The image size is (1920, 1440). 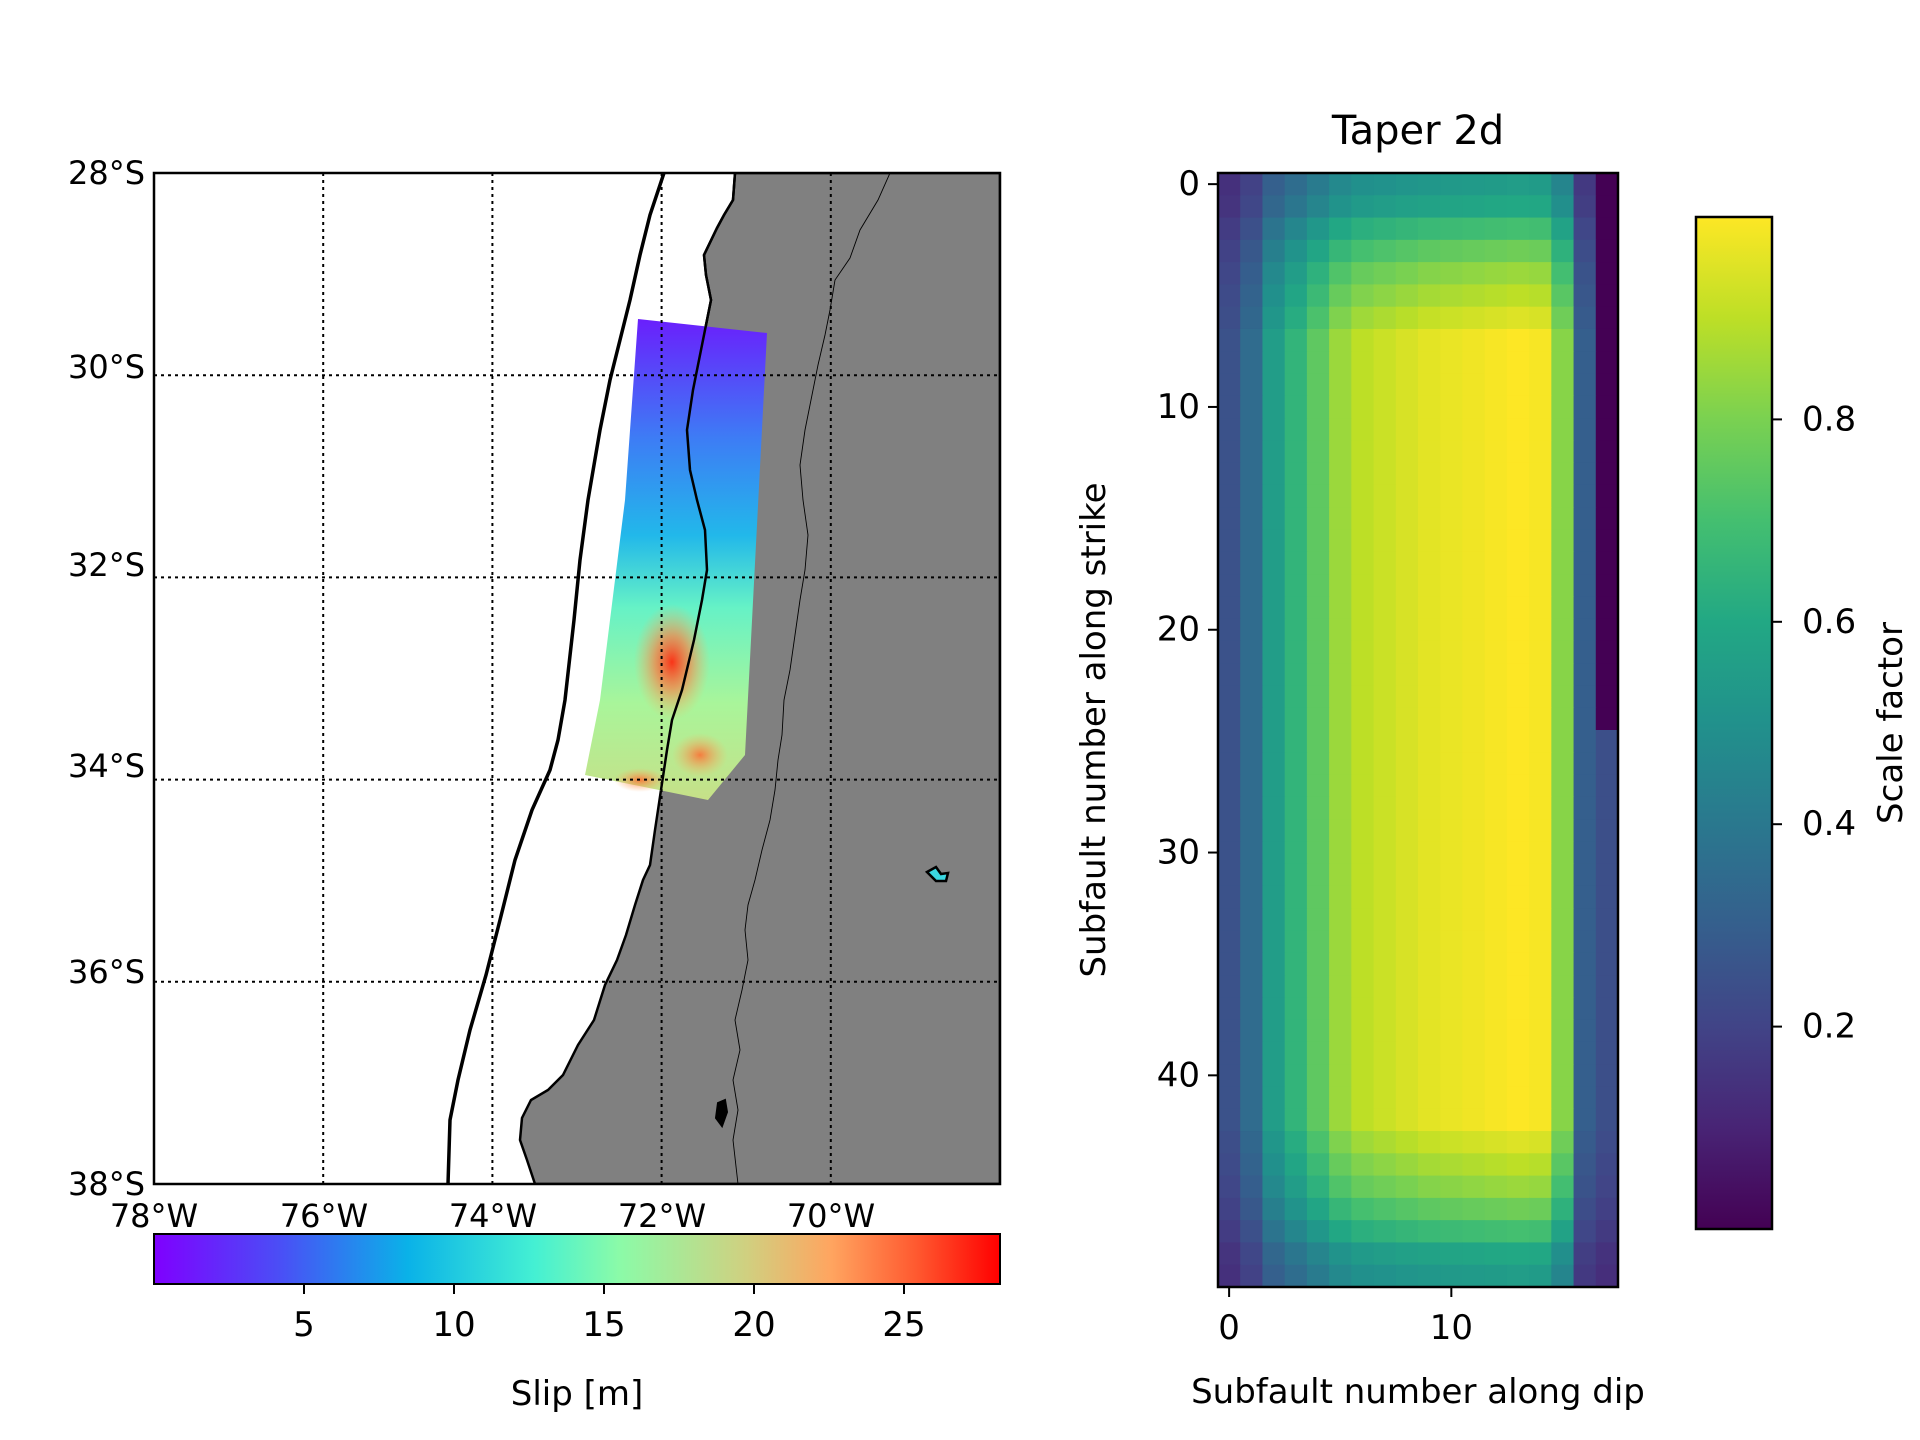 I want to click on taper-xlabel: Subfault number along dip, so click(x=1418, y=1392).